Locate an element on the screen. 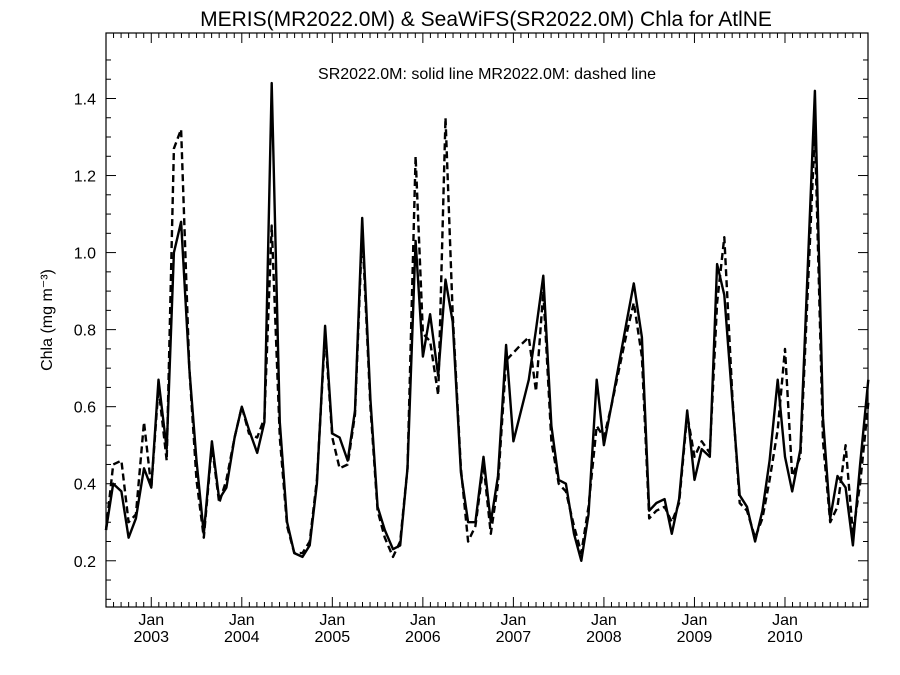 The height and width of the screenshot is (675, 900). x-tick-year-label: 2008 is located at coordinates (604, 637).